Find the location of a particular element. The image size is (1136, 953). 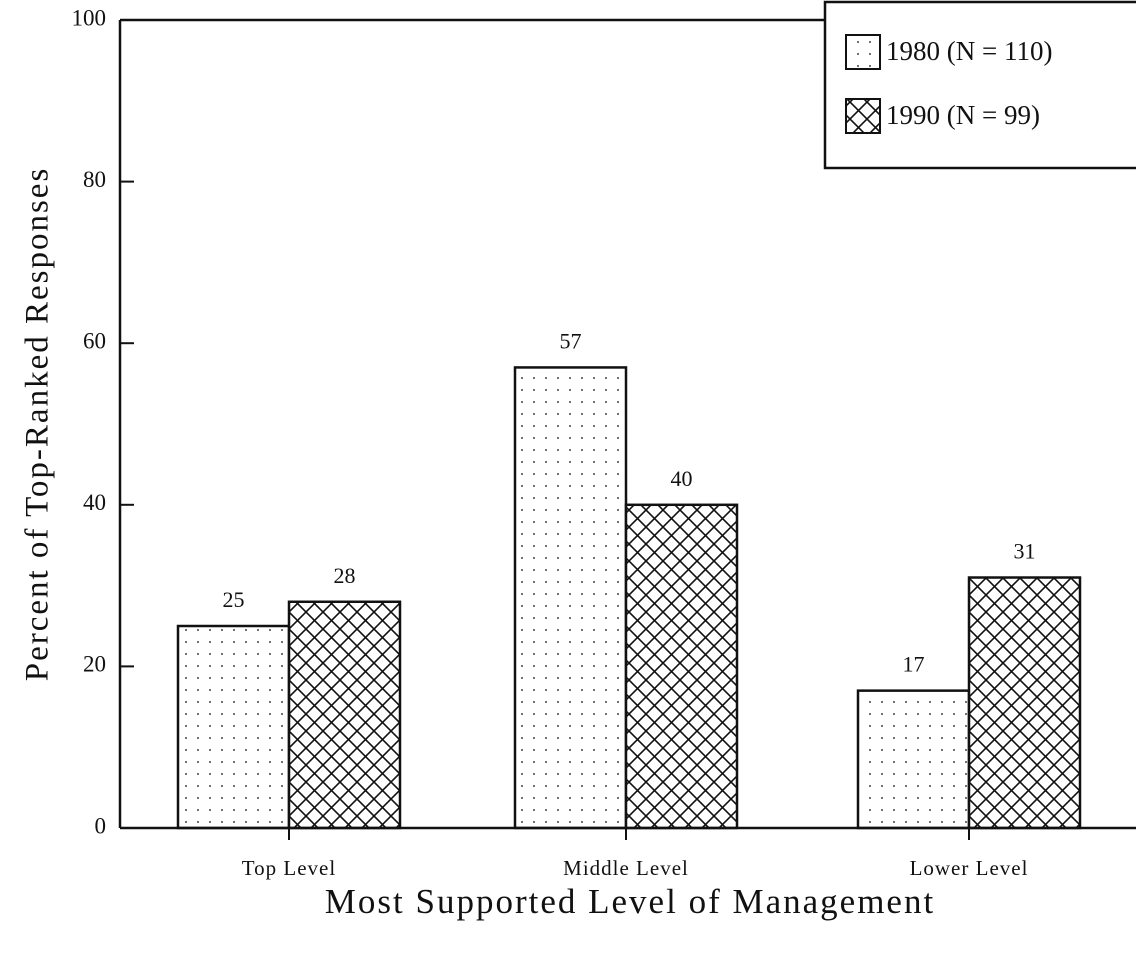

y-tick-label: 40 is located at coordinates (94, 502).